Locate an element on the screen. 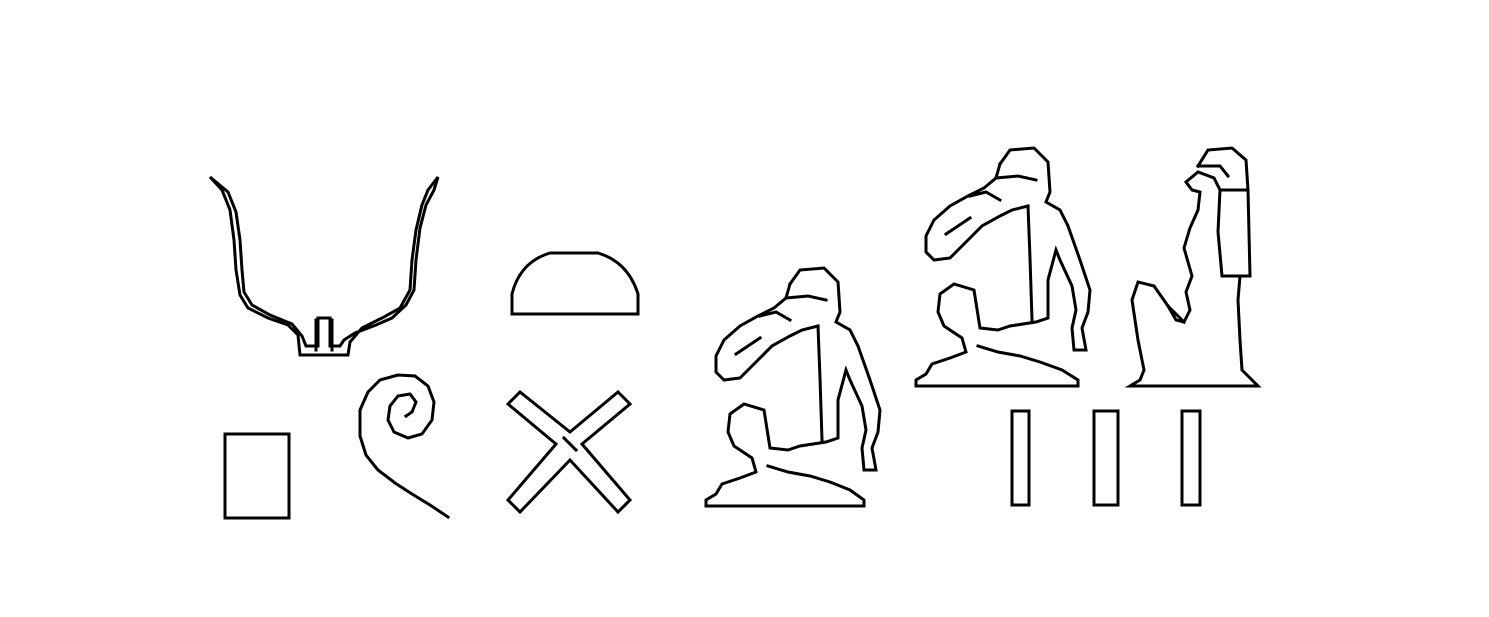 This screenshot has width=1489, height=617. horns-hieroglyph-icon is located at coordinates (324, 266).